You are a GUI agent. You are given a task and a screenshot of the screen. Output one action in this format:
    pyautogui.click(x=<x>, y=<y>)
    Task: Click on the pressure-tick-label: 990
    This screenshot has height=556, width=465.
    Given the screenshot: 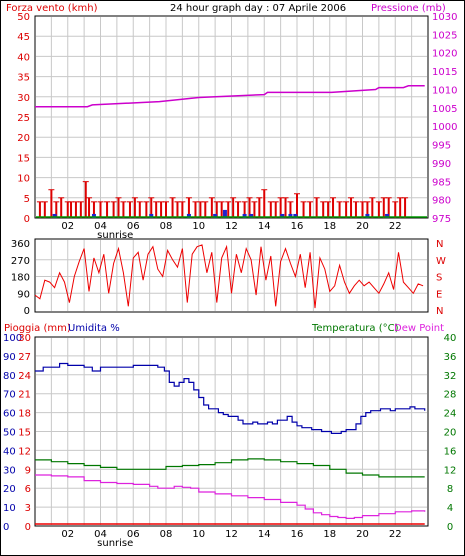 What is the action you would take?
    pyautogui.click(x=441, y=164)
    